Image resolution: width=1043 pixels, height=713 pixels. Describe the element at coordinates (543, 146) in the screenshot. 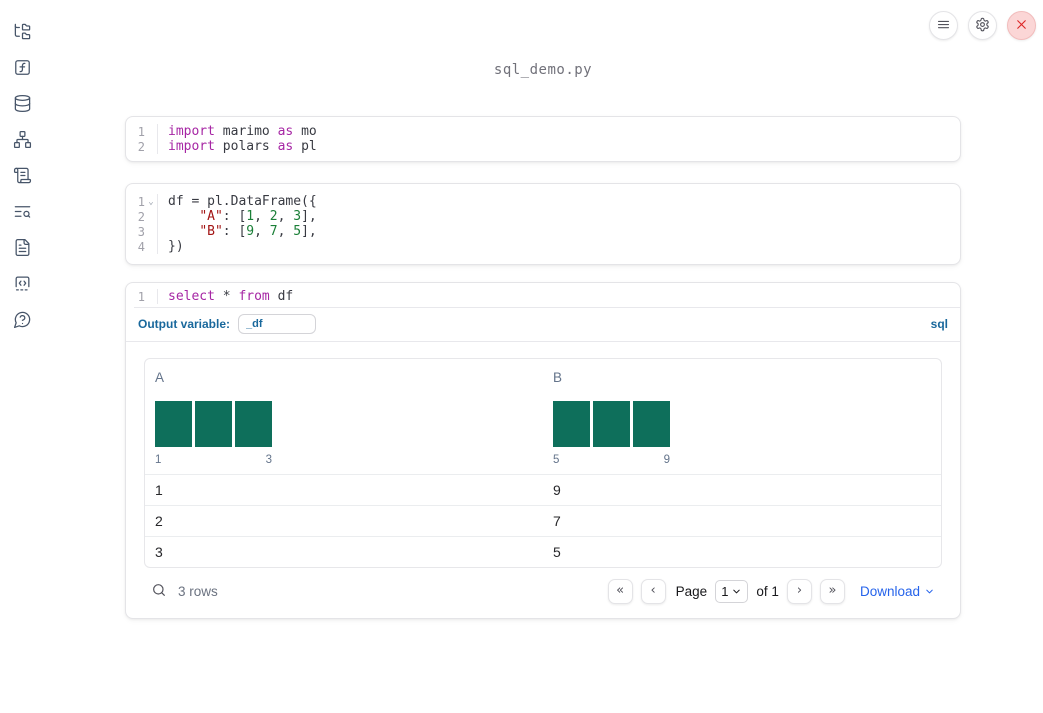

I see `code-line: 2 import polars as pl` at that location.